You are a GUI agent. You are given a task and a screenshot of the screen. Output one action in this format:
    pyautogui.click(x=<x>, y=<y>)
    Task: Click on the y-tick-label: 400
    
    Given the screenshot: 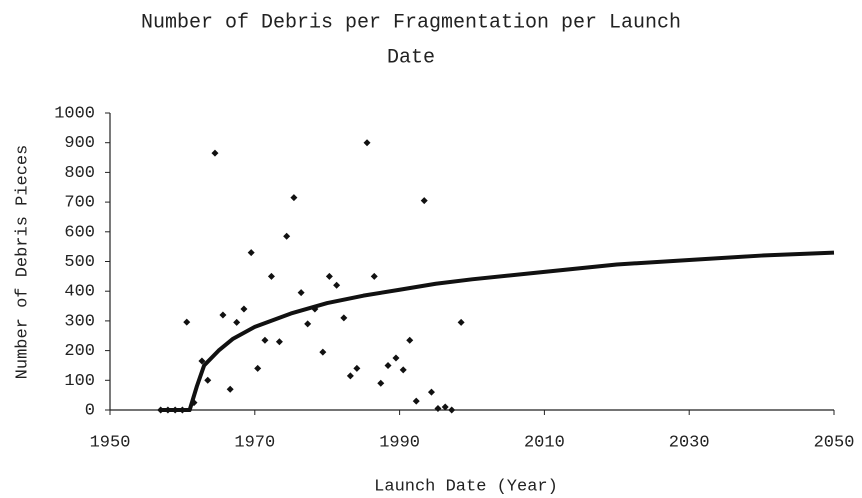 What is the action you would take?
    pyautogui.click(x=79, y=292)
    